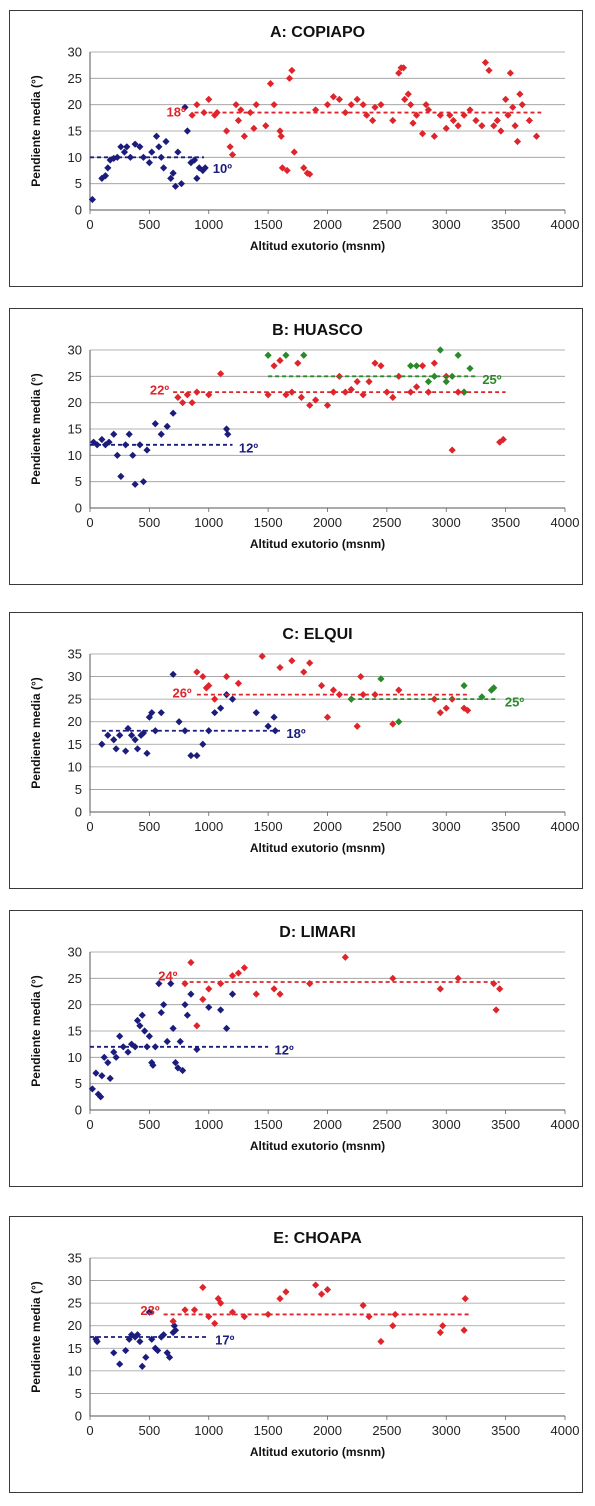 This screenshot has width=595, height=1506. I want to click on y-axis-label: Pendiente media (°), so click(36, 1337).